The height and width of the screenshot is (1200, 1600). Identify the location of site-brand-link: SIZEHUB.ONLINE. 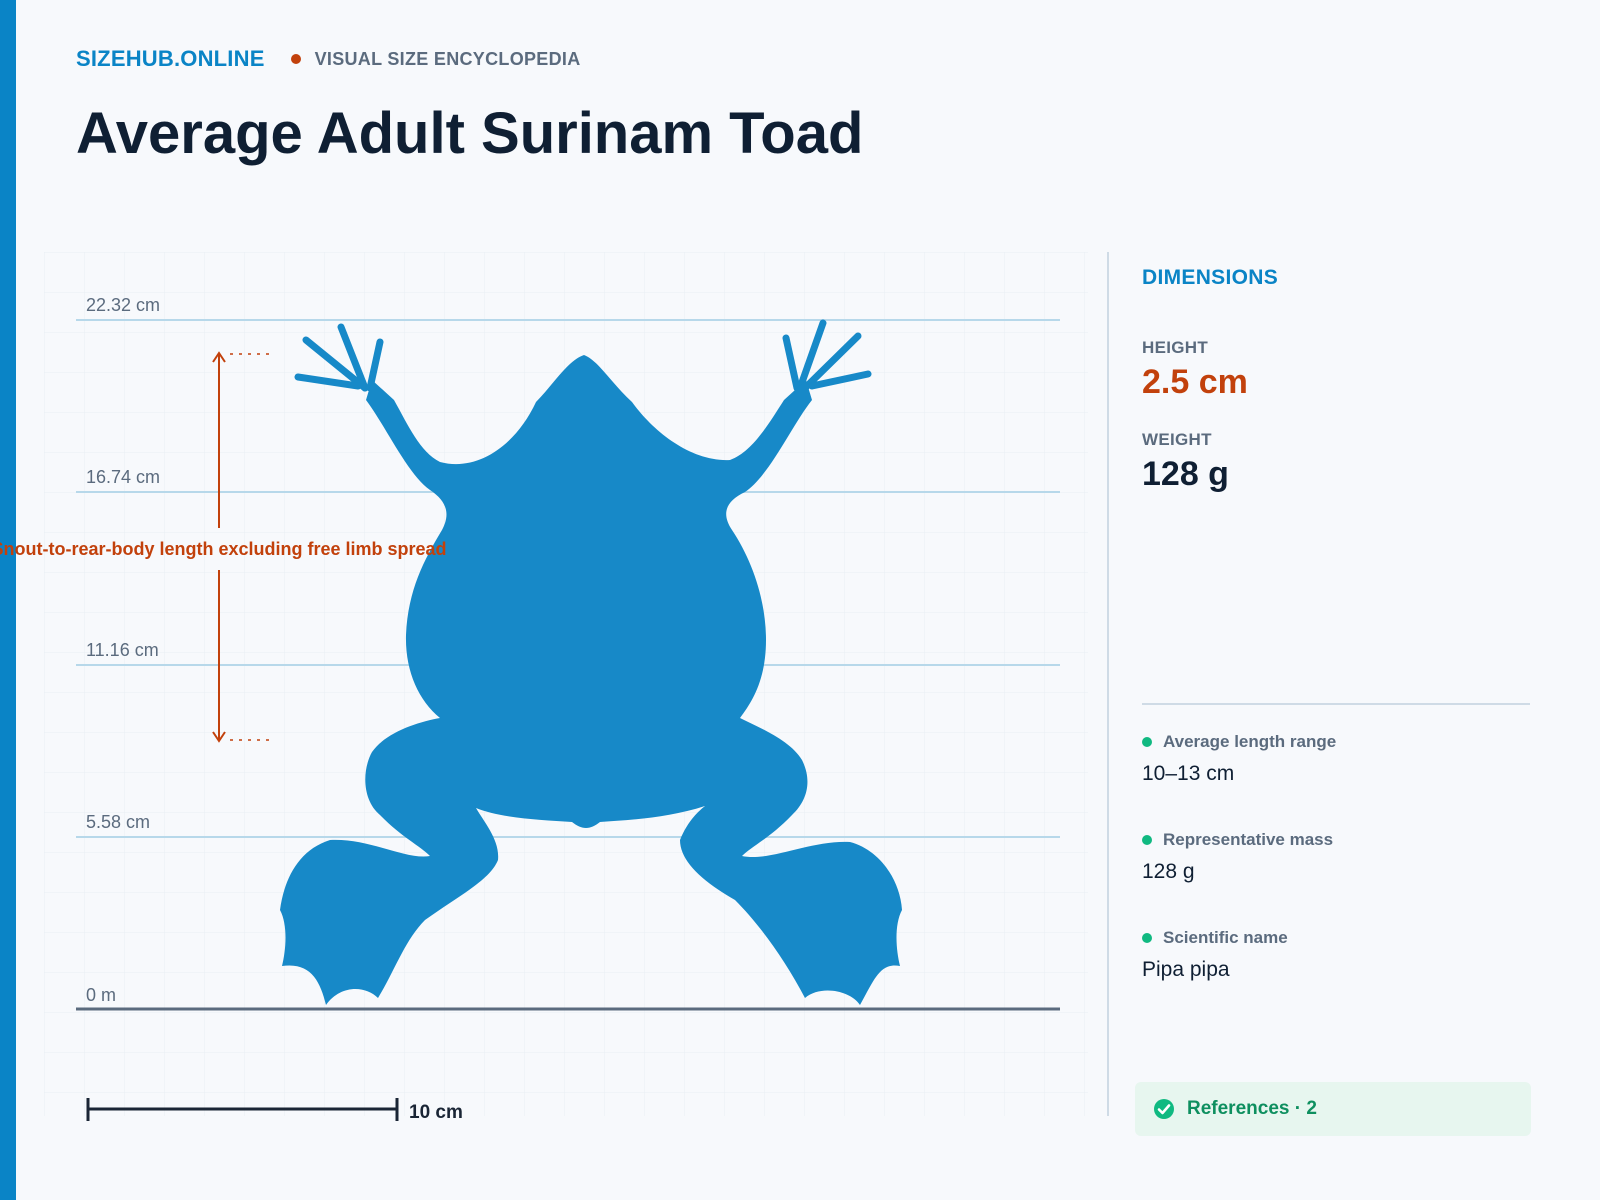
(170, 58).